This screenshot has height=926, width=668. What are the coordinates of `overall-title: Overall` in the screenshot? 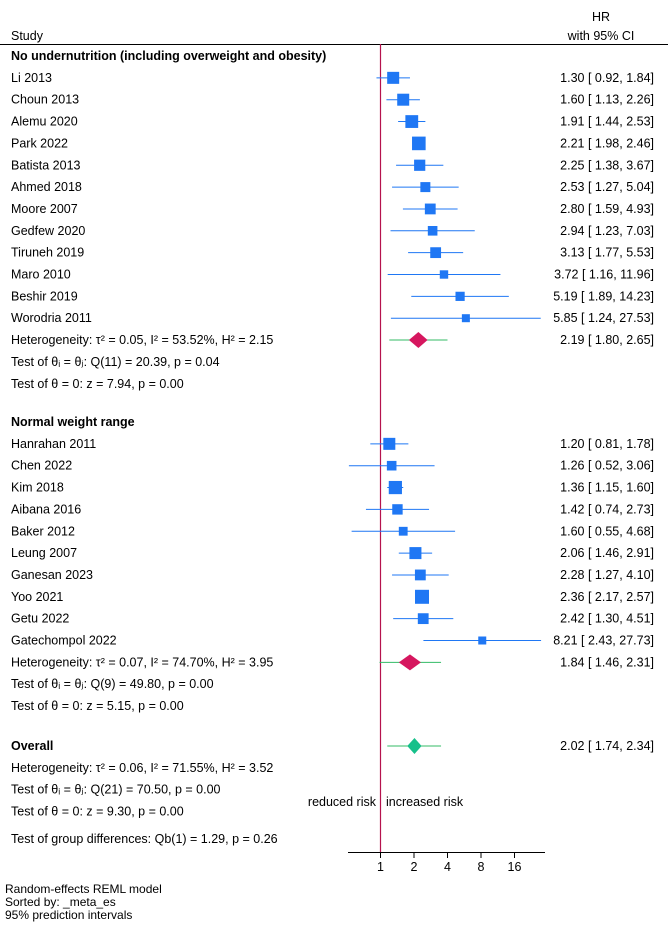 It's located at (32, 746).